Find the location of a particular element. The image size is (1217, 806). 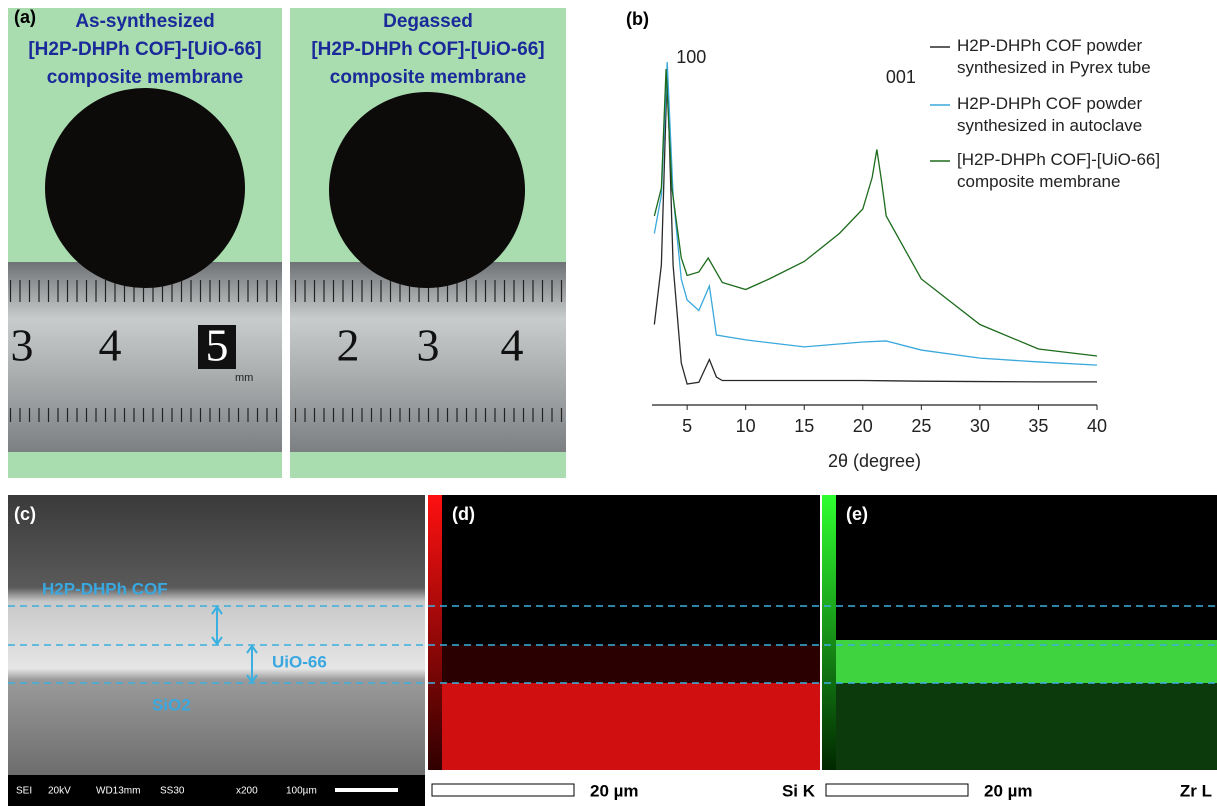

ruler-unit: mm is located at coordinates (244, 378).